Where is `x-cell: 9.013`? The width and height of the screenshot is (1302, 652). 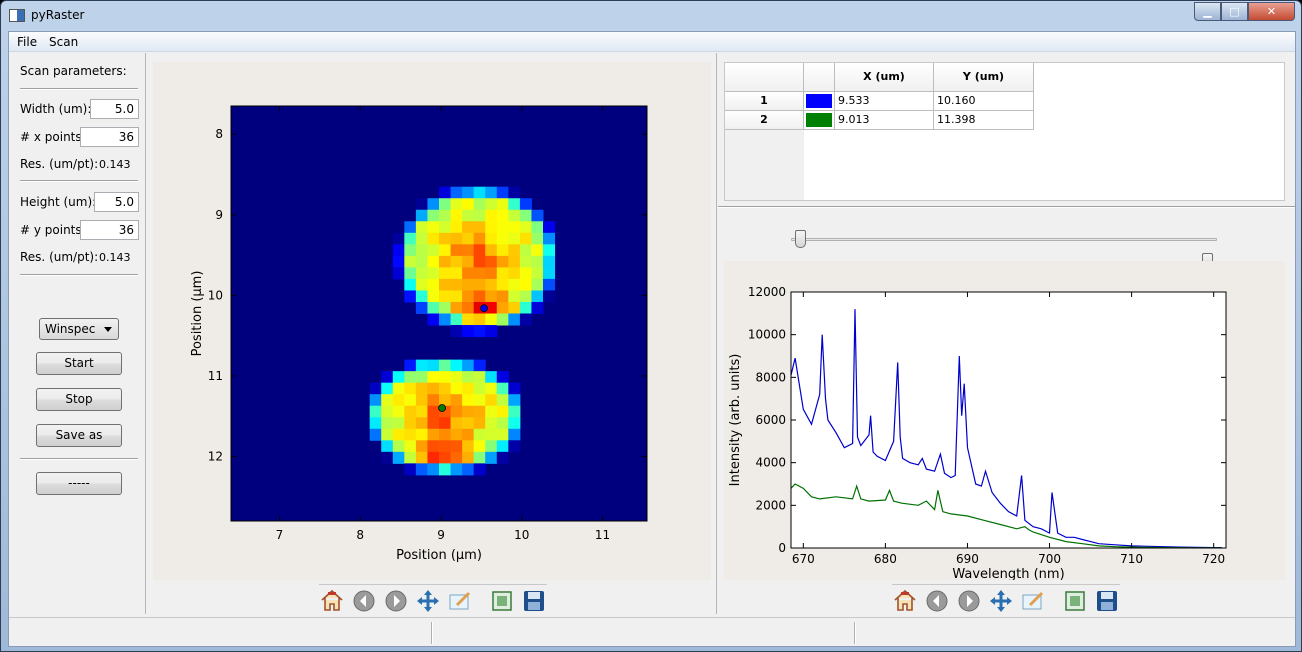 x-cell: 9.013 is located at coordinates (884, 120).